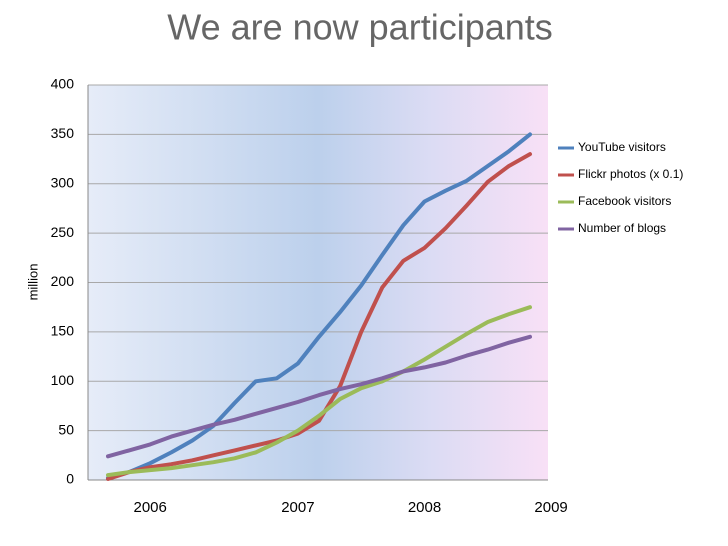 This screenshot has width=728, height=546. I want to click on y-tick-label: 300, so click(63, 182).